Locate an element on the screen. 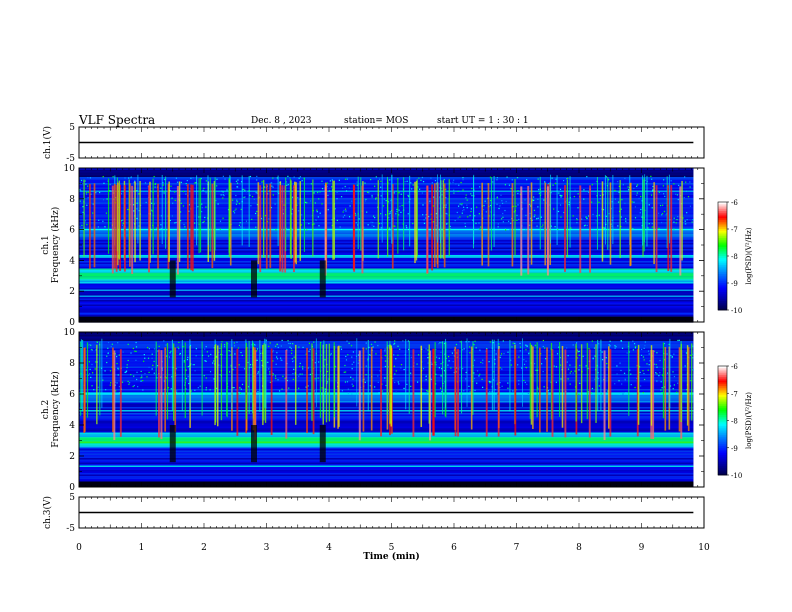 The height and width of the screenshot is (612, 792). colorbar-label: log(PSD)(V²/Hz) is located at coordinates (749, 420).